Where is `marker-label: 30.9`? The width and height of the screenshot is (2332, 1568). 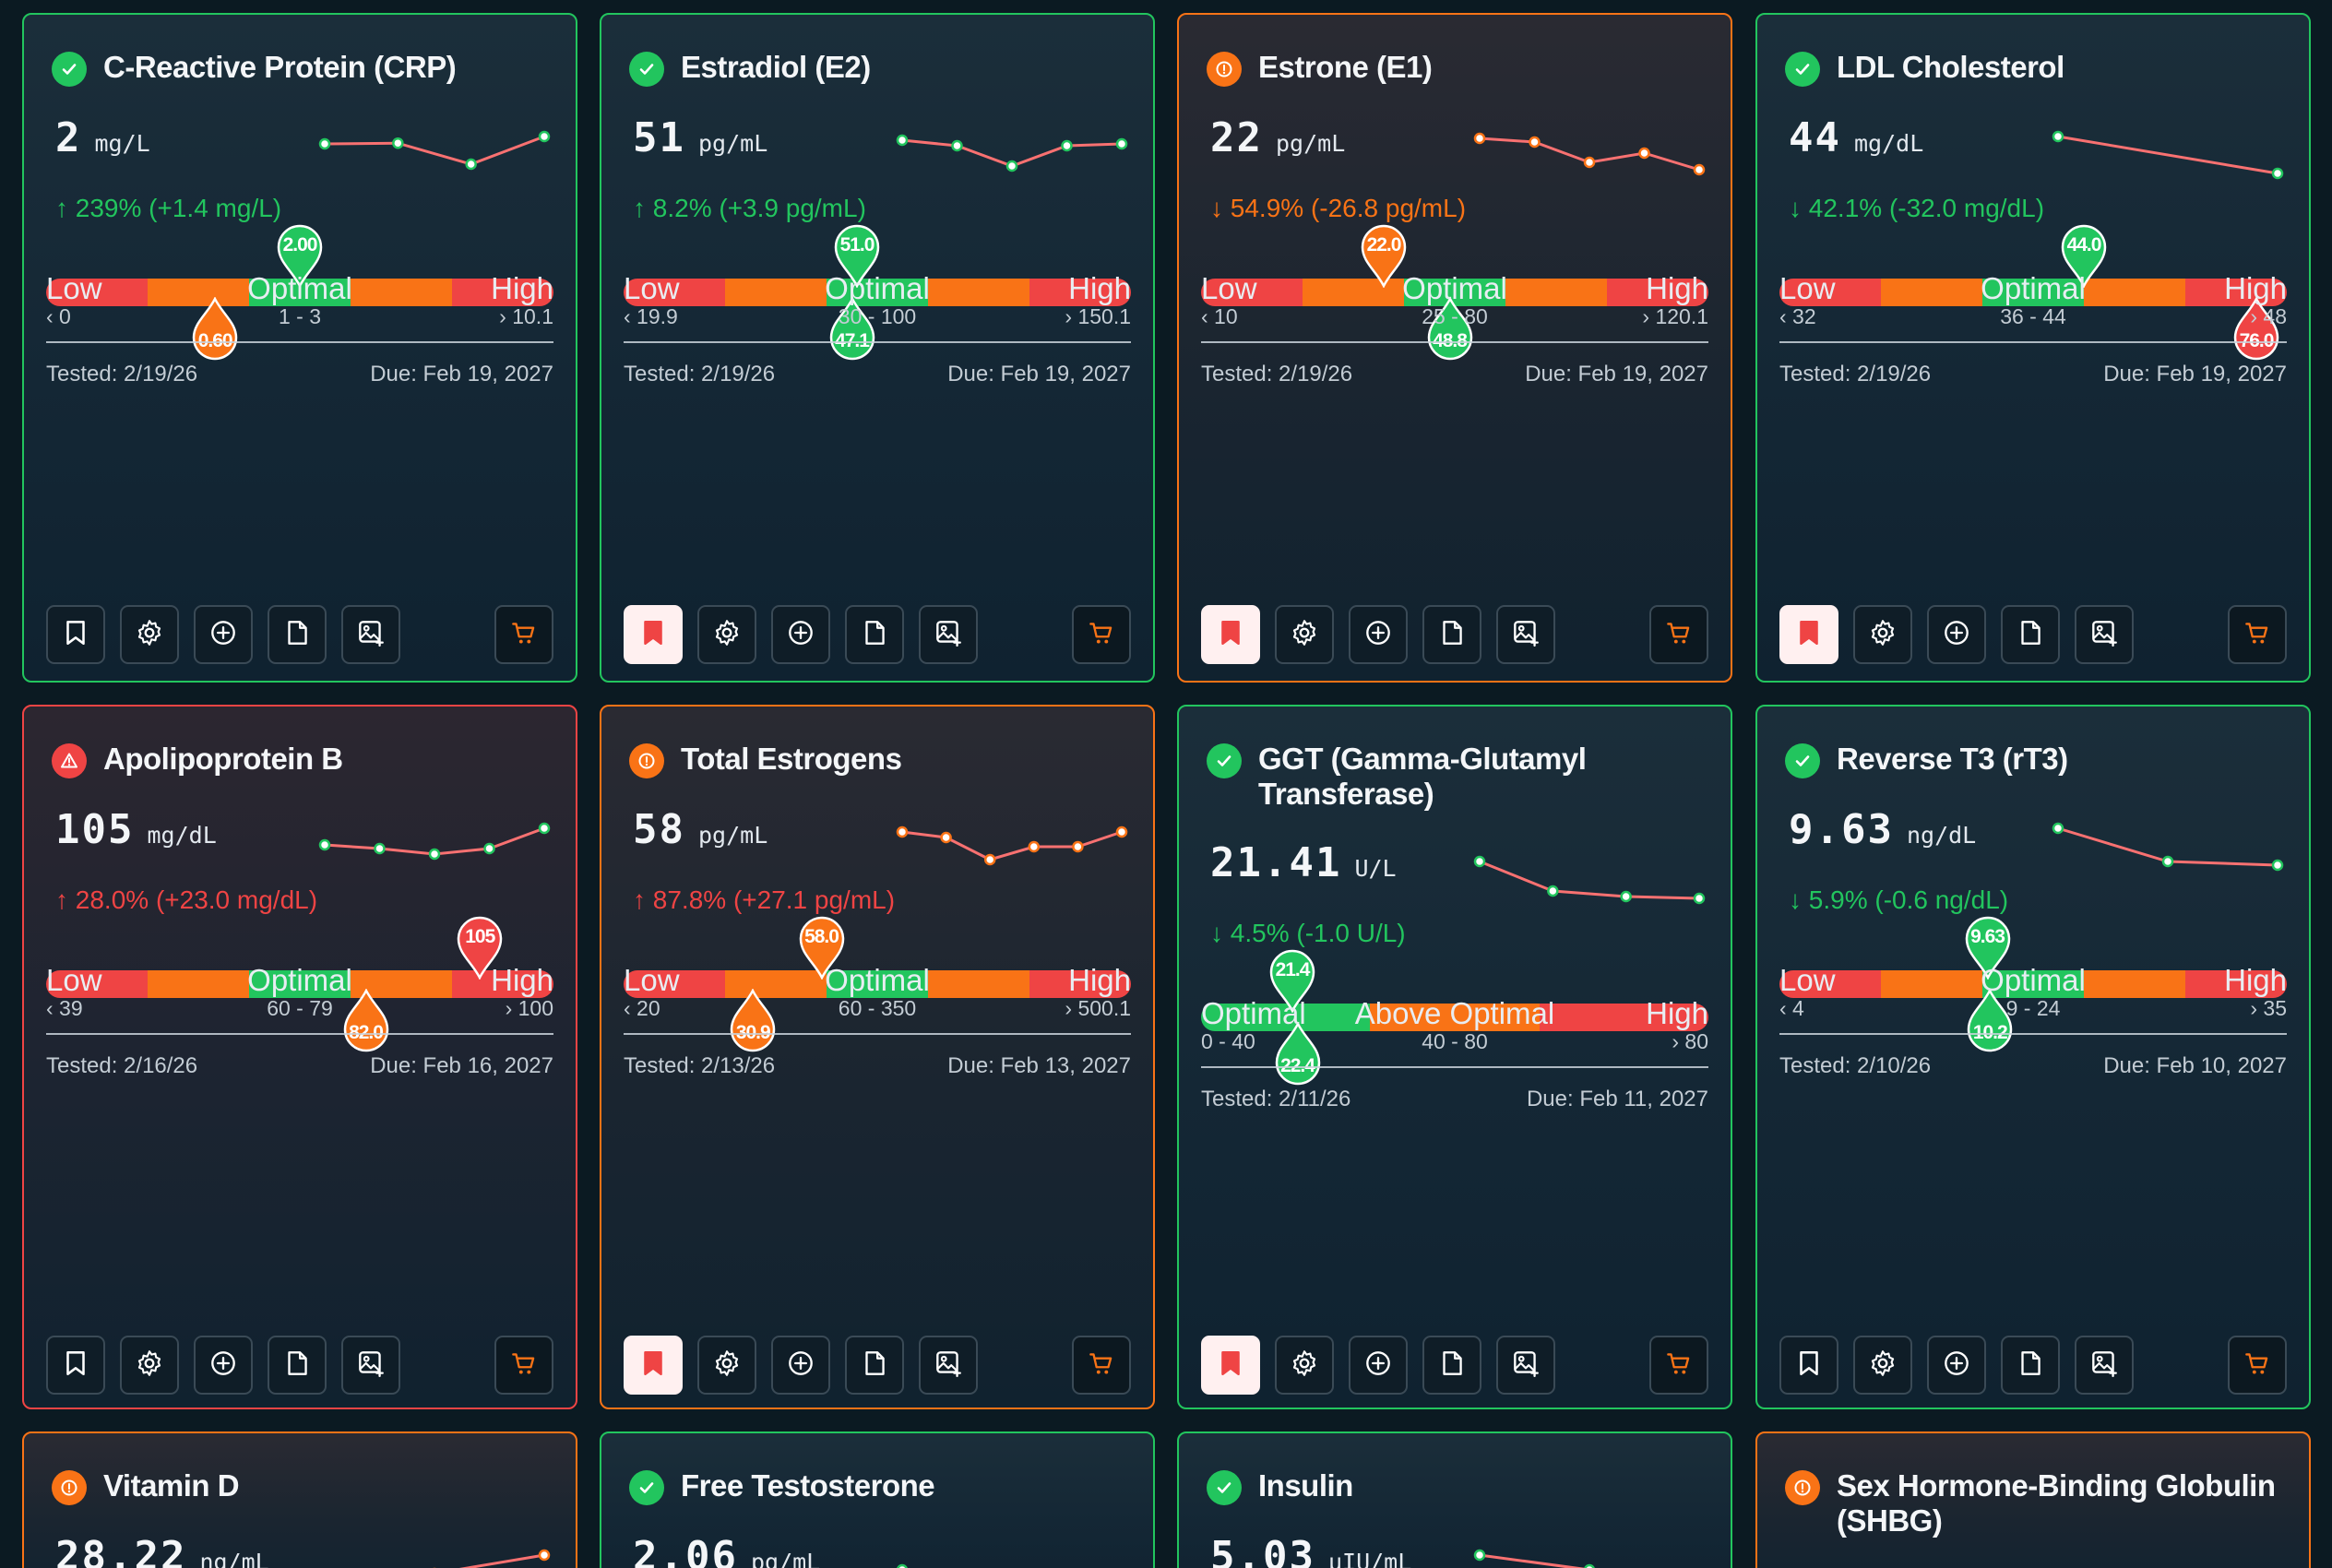
marker-label: 30.9 is located at coordinates (753, 1032).